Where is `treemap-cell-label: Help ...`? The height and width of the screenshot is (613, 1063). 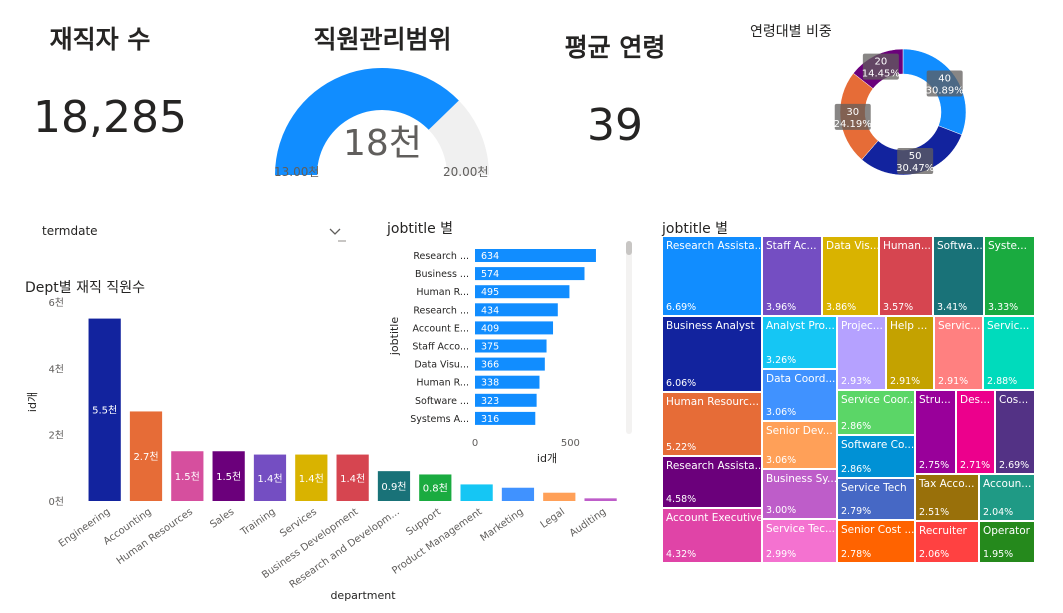
treemap-cell-label: Help ... is located at coordinates (909, 326).